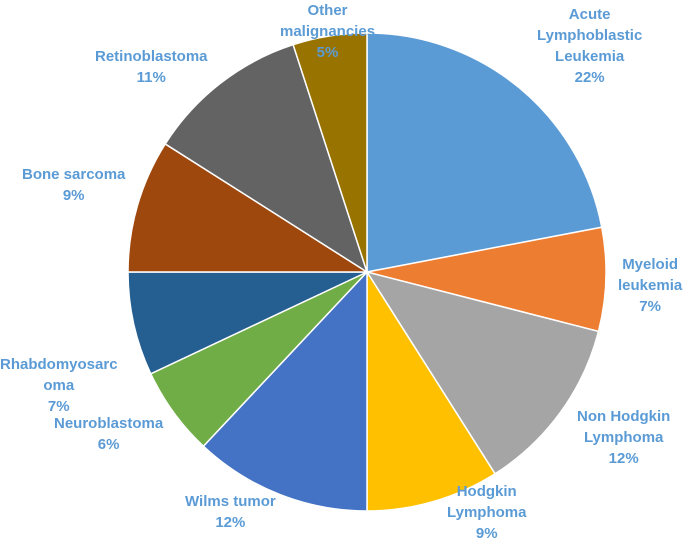  I want to click on slice-name: Lymphoblastic, so click(590, 35).